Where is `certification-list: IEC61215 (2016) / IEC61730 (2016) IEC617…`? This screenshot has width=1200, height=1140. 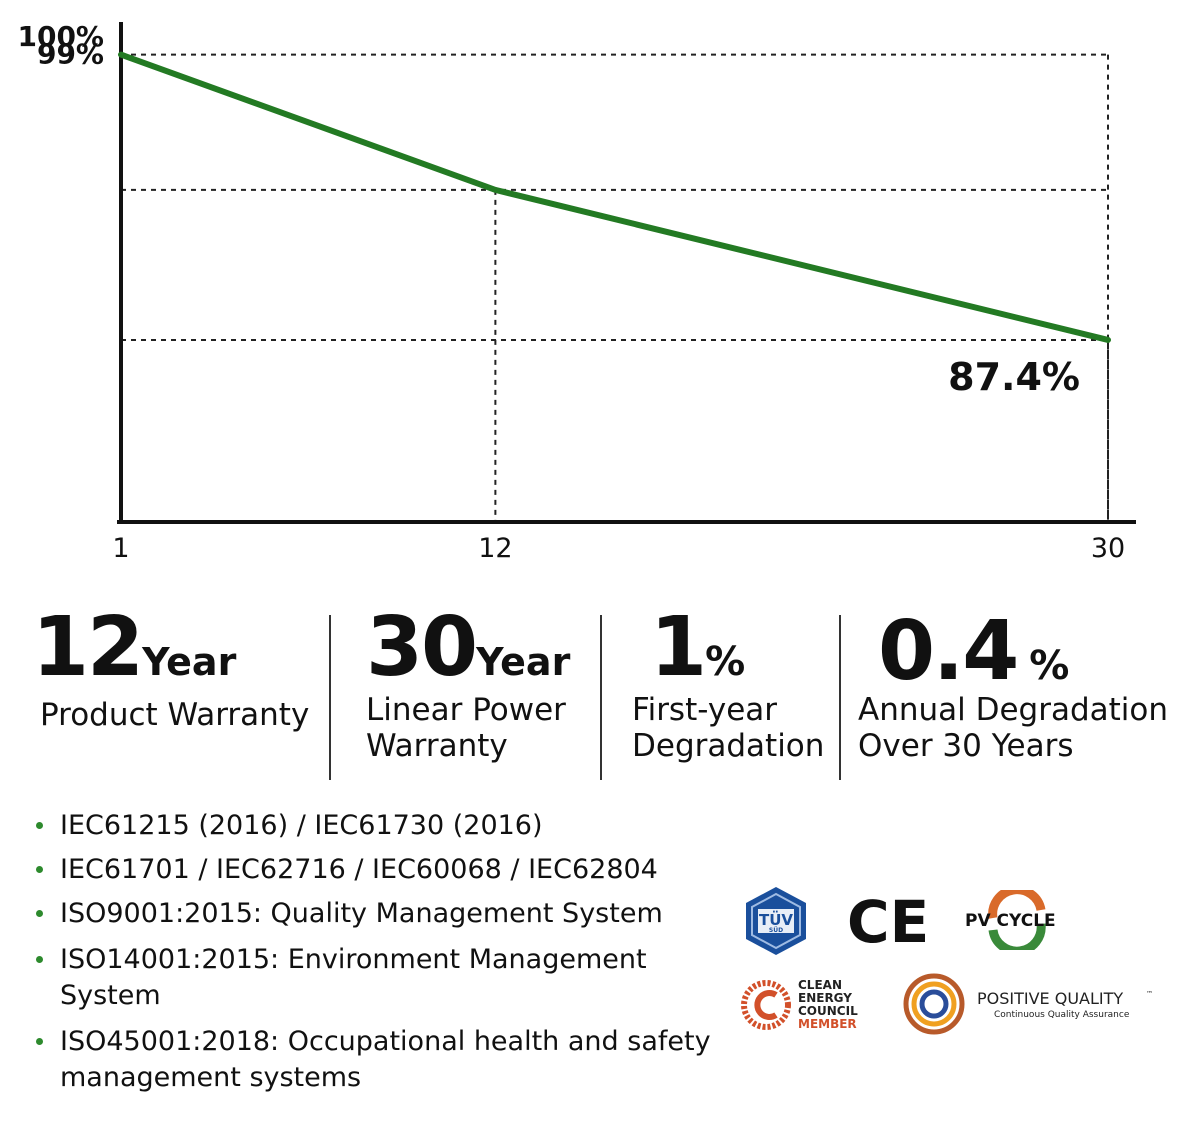 certification-list: IEC61215 (2016) / IEC61730 (2016) IEC617… is located at coordinates (376, 956).